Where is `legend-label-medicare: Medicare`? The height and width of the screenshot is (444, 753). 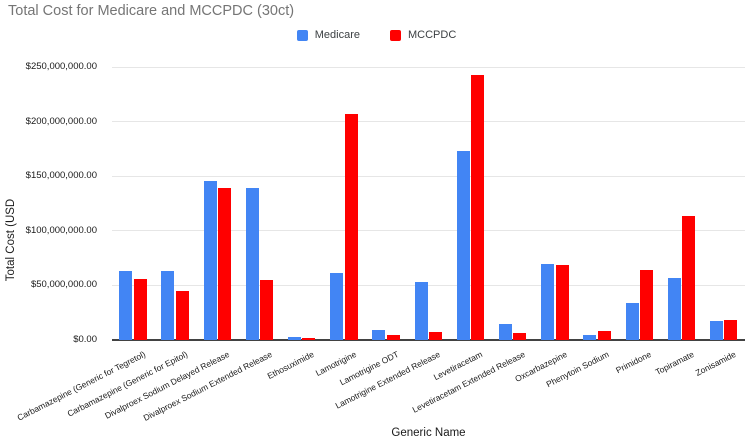
legend-label-medicare: Medicare is located at coordinates (337, 35).